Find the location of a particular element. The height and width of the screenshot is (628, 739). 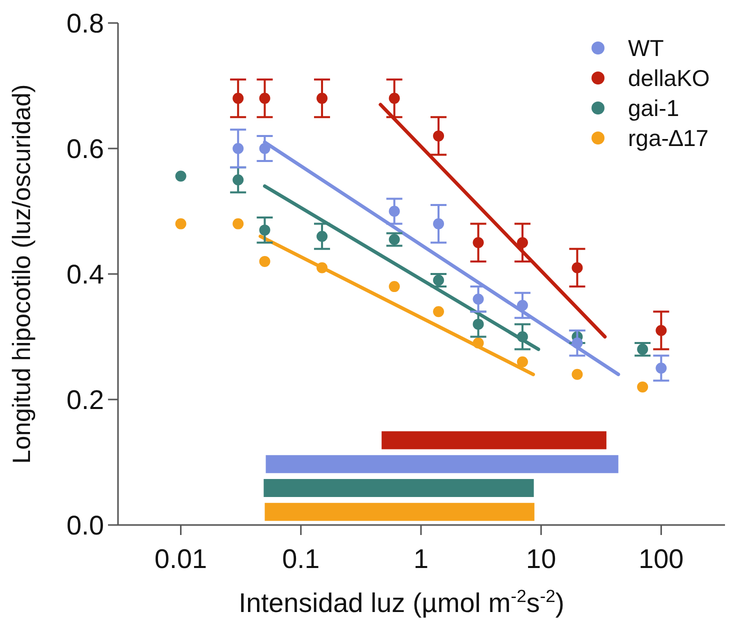

x-tick-label: 10 is located at coordinates (541, 559).